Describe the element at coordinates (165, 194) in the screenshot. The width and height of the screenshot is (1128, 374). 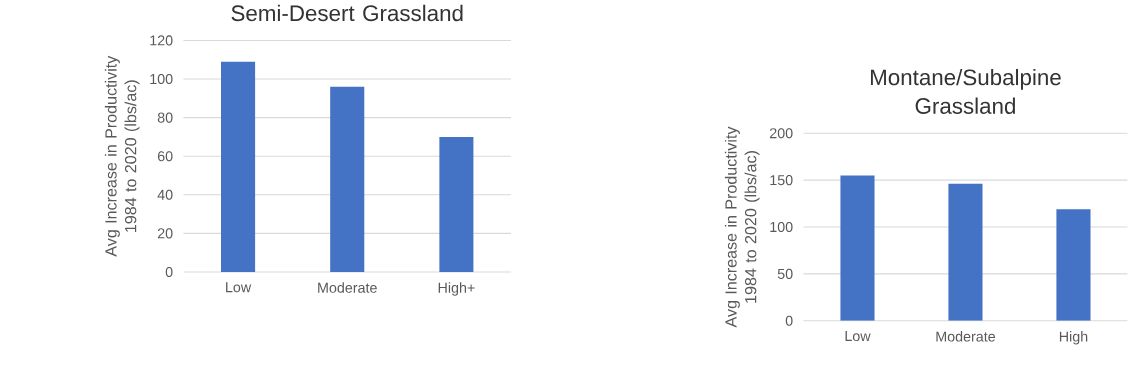
I see `y-tick-label: 40` at that location.